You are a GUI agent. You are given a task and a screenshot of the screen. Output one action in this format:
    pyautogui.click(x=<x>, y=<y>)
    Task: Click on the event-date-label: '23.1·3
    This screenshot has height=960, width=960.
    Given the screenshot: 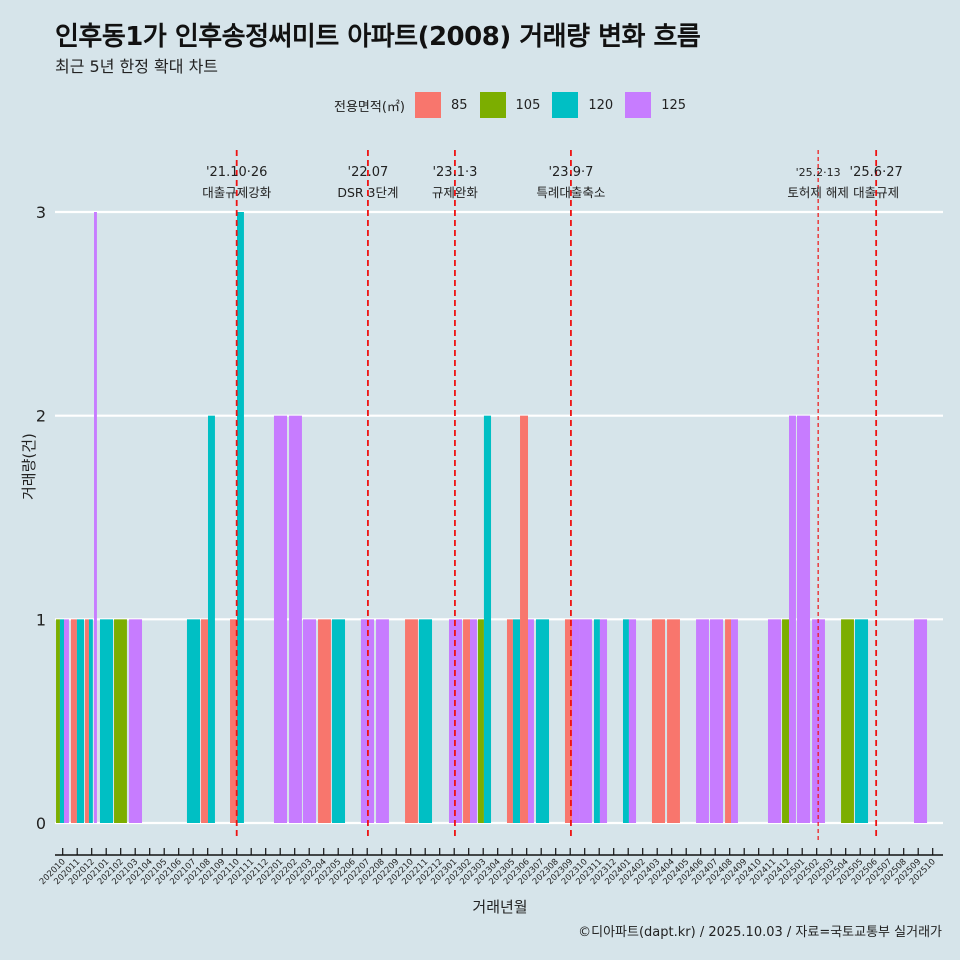 What is the action you would take?
    pyautogui.click(x=454, y=172)
    